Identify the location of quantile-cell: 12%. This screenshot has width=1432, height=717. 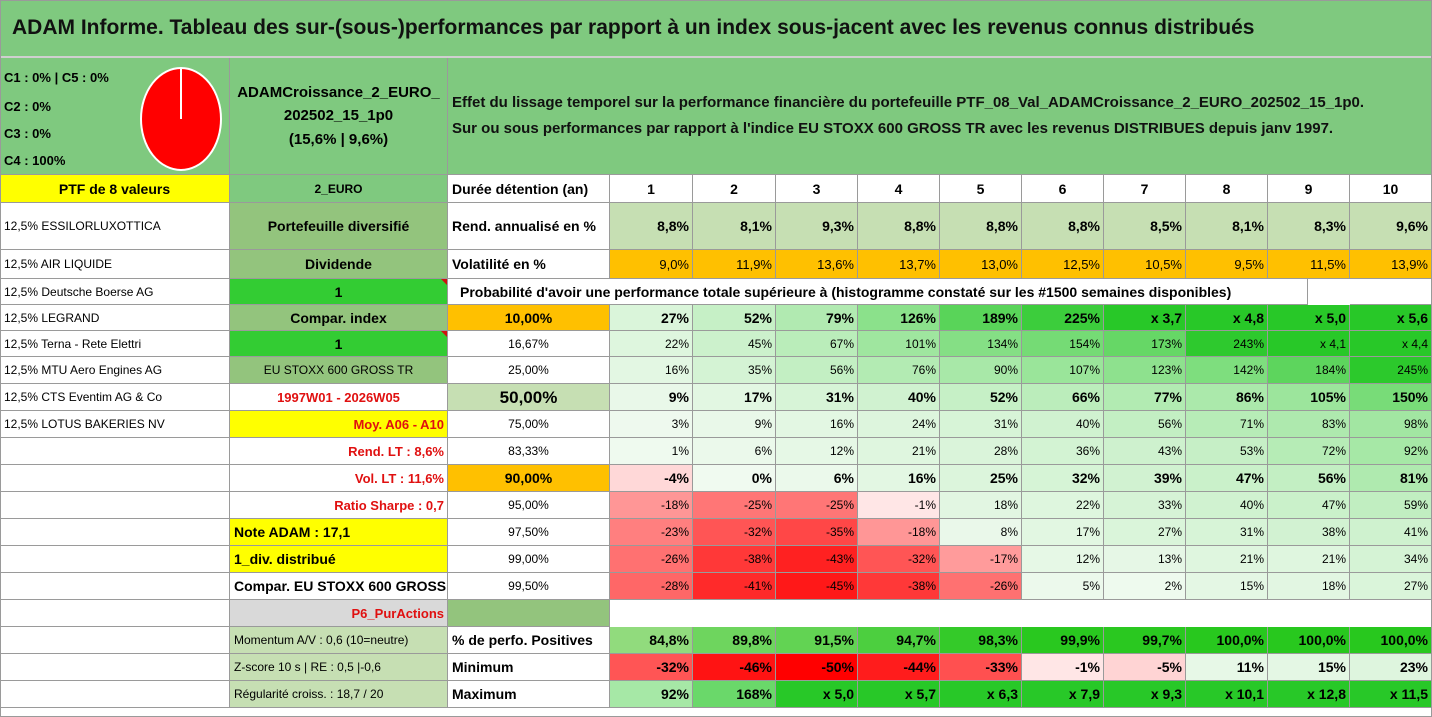
(1063, 559).